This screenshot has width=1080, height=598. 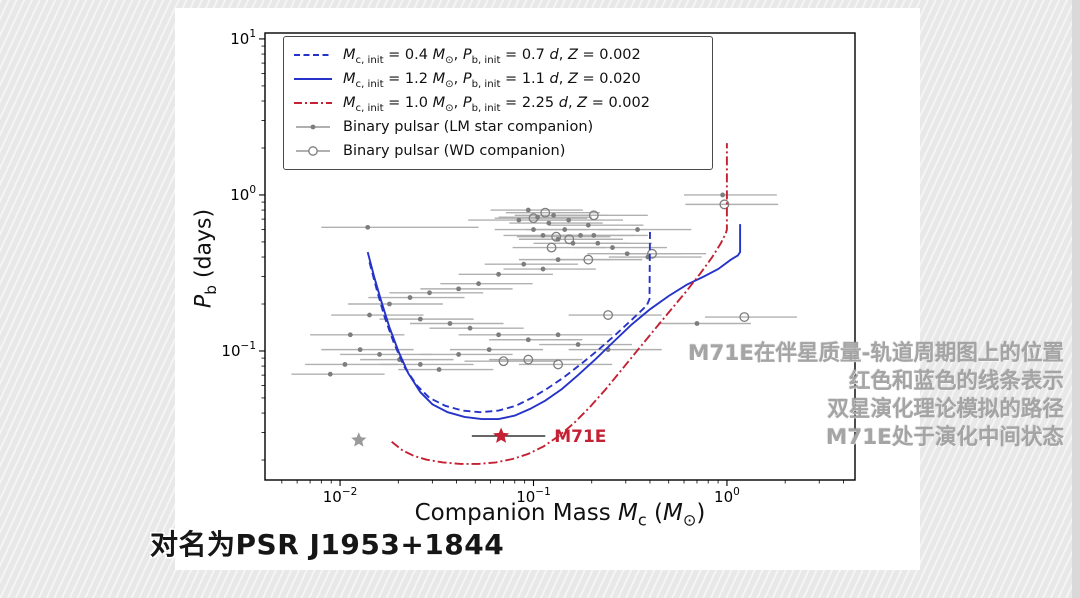 I want to click on legend-sample-dashed-blue-icon, so click(x=313, y=55).